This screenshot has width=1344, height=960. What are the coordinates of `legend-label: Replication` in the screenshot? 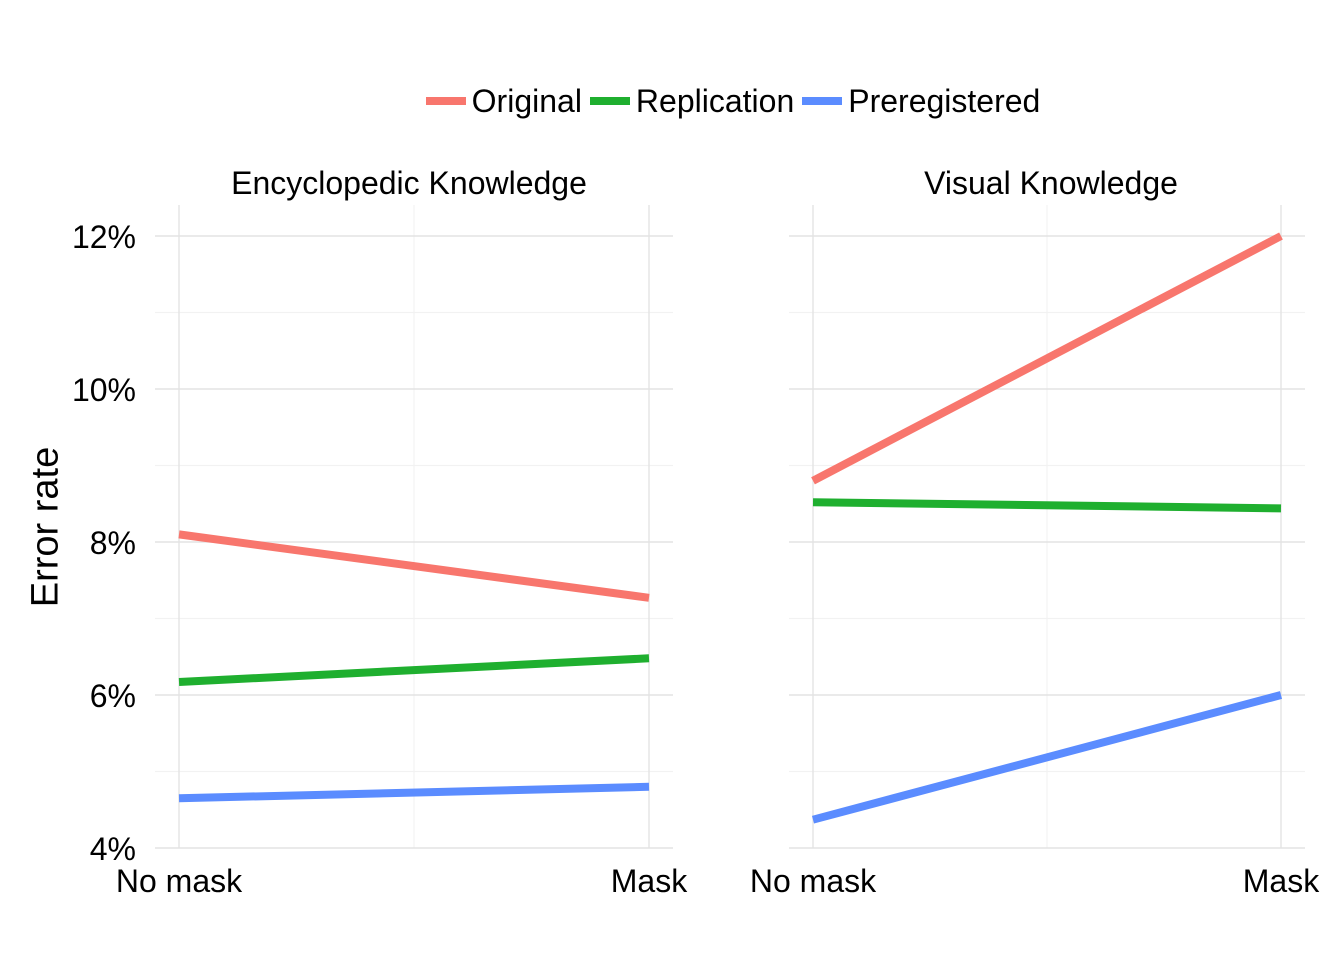 It's located at (715, 100).